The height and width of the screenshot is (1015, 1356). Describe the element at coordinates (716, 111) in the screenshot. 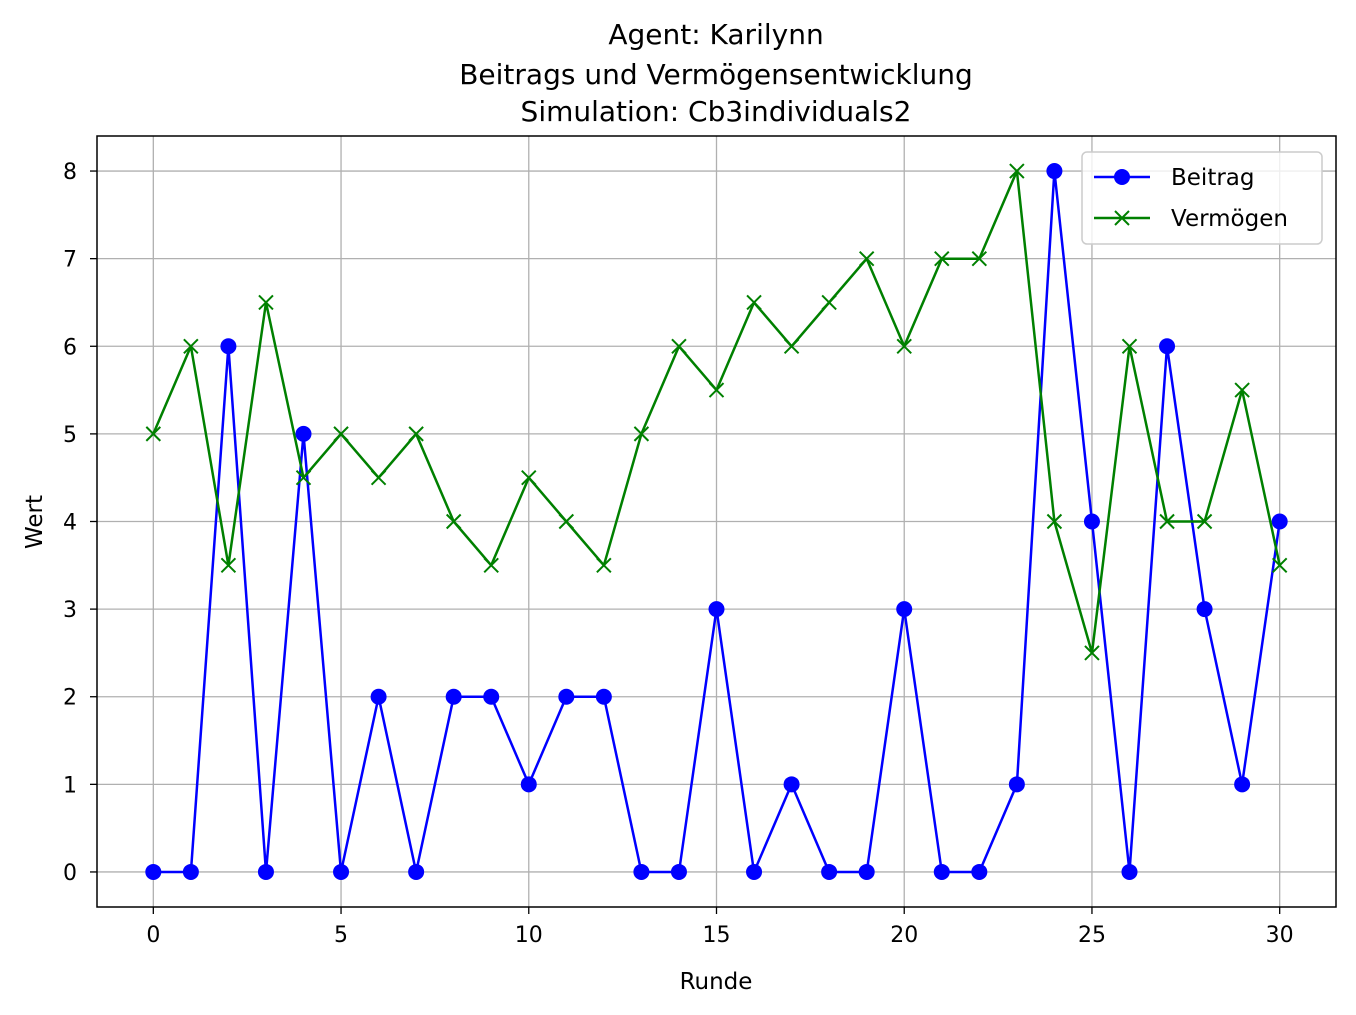

I see `chart-title-line-3: Simulation: Cb3individuals2` at that location.